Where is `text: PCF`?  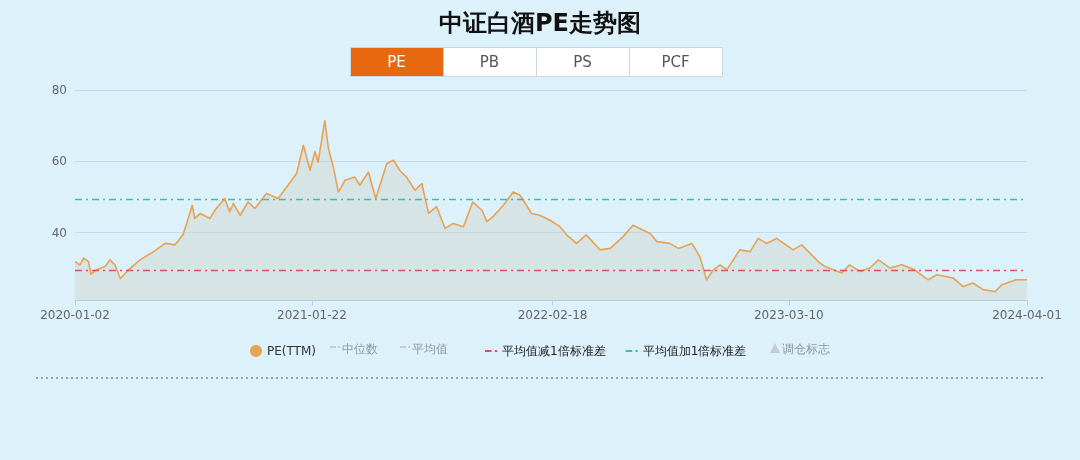 text: PCF is located at coordinates (675, 61).